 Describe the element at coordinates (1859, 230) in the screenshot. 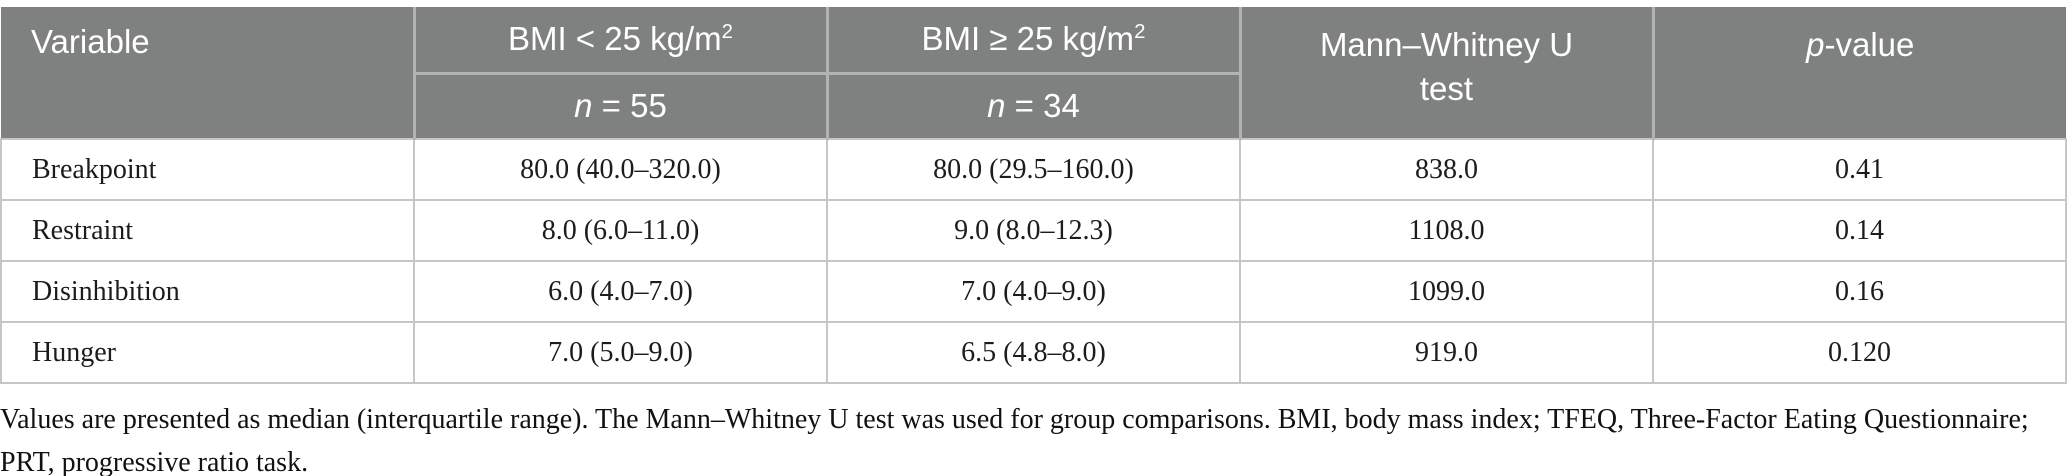

I see `cell-p-value: 0.14` at that location.